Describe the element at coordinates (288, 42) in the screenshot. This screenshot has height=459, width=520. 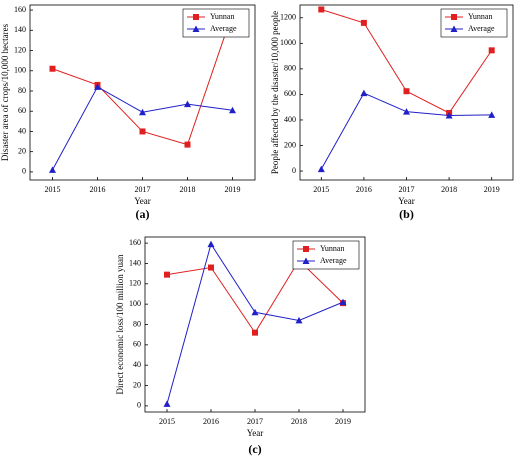
I see `y-tick-label: 1000` at that location.